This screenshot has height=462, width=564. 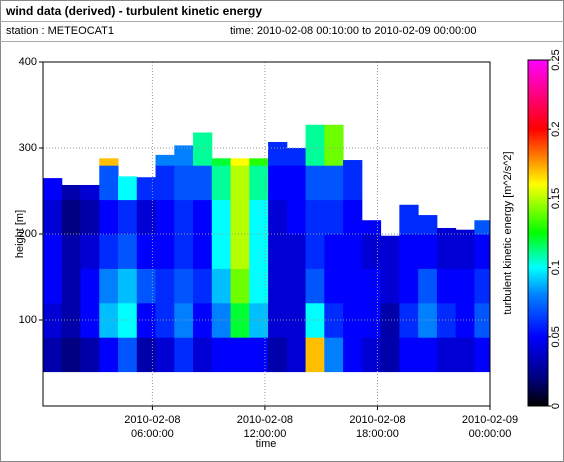 What do you see at coordinates (556, 129) in the screenshot?
I see `colorbar-tick-label: 0.2` at bounding box center [556, 129].